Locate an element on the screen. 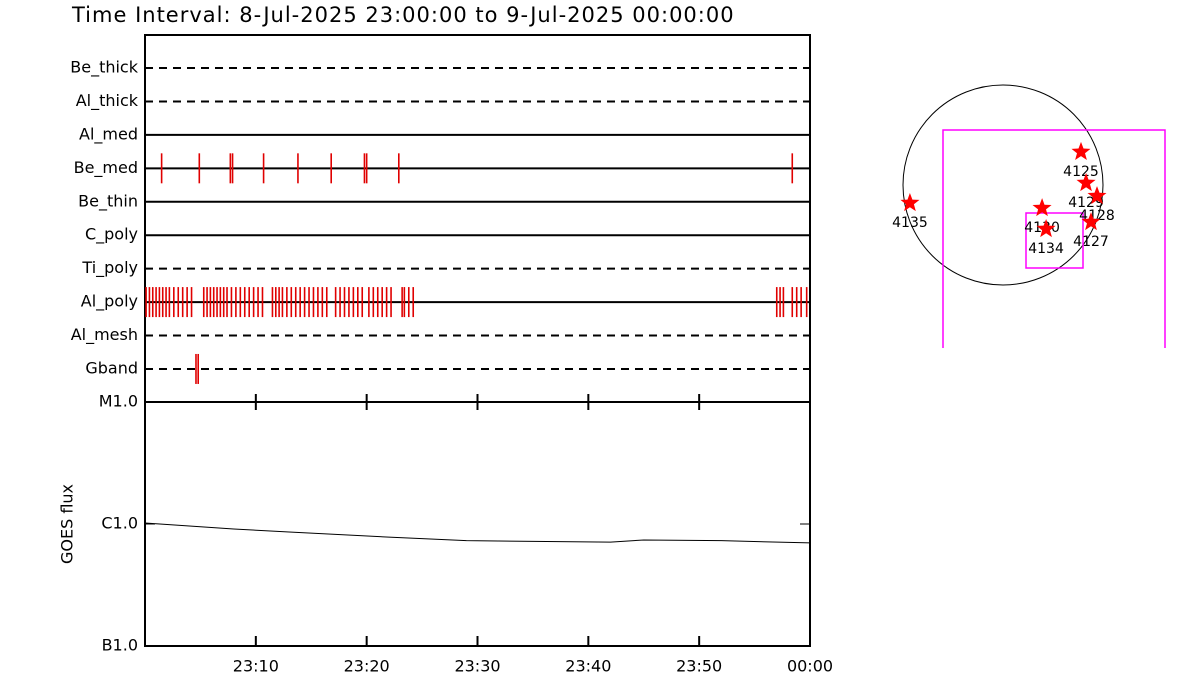 This screenshot has height=700, width=1200. row-label: C_poly is located at coordinates (111, 235).